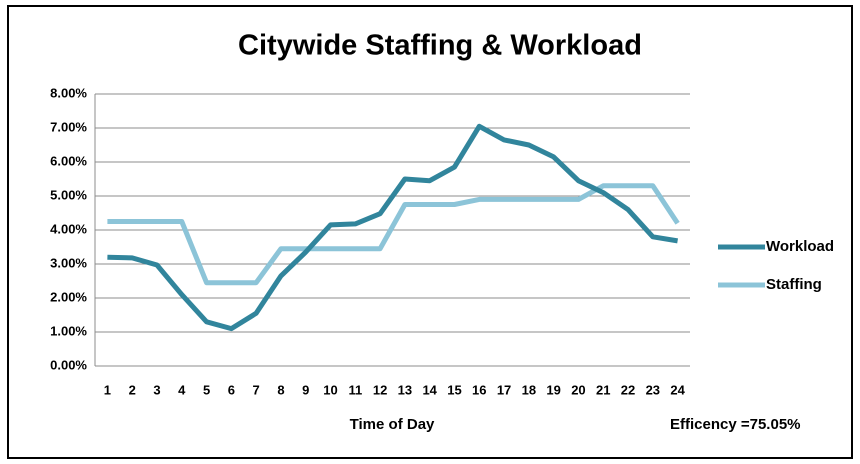 This screenshot has height=464, width=860. What do you see at coordinates (794, 284) in the screenshot?
I see `legend-label: Staffing` at bounding box center [794, 284].